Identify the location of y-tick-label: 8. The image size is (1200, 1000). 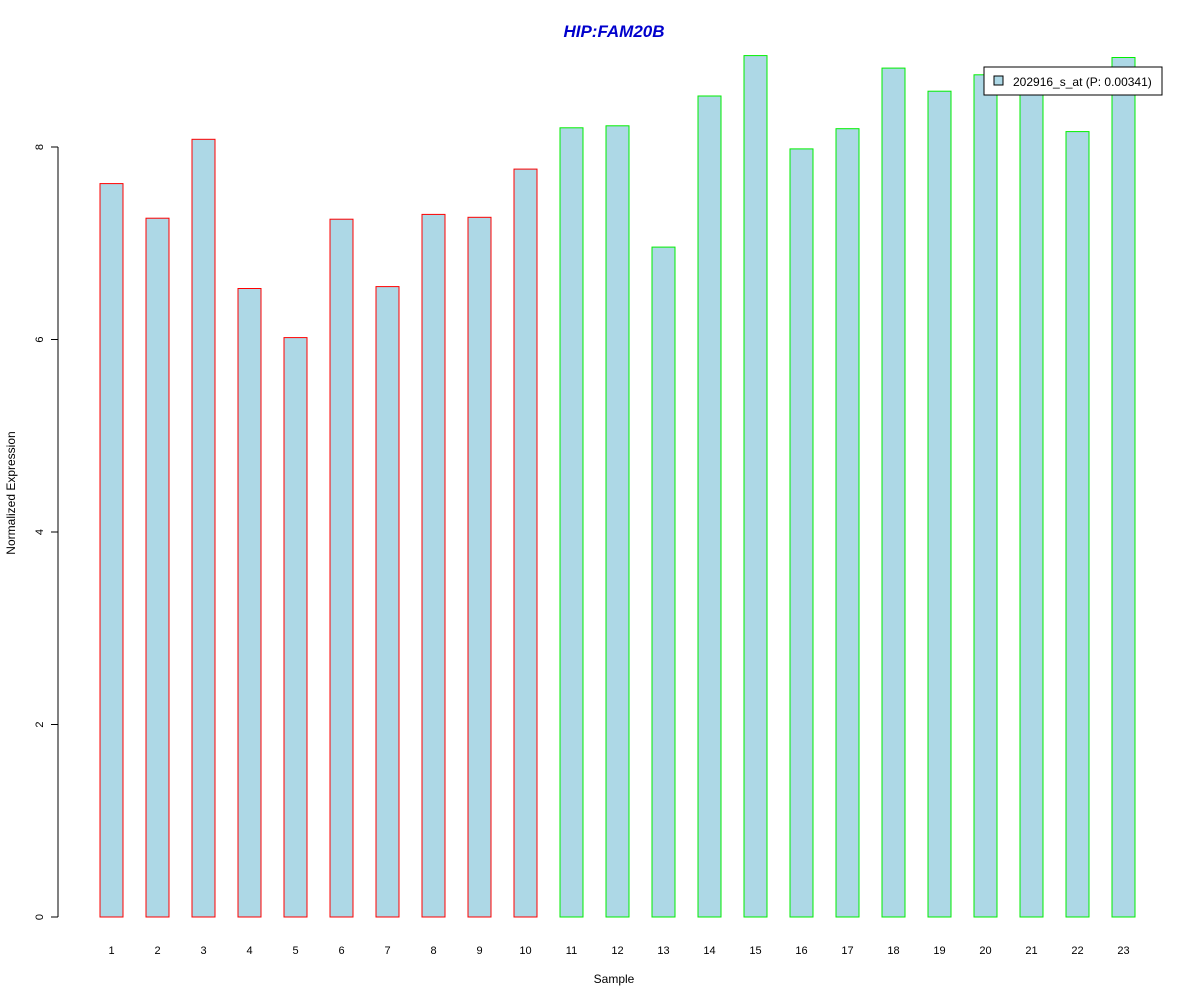
(40, 147).